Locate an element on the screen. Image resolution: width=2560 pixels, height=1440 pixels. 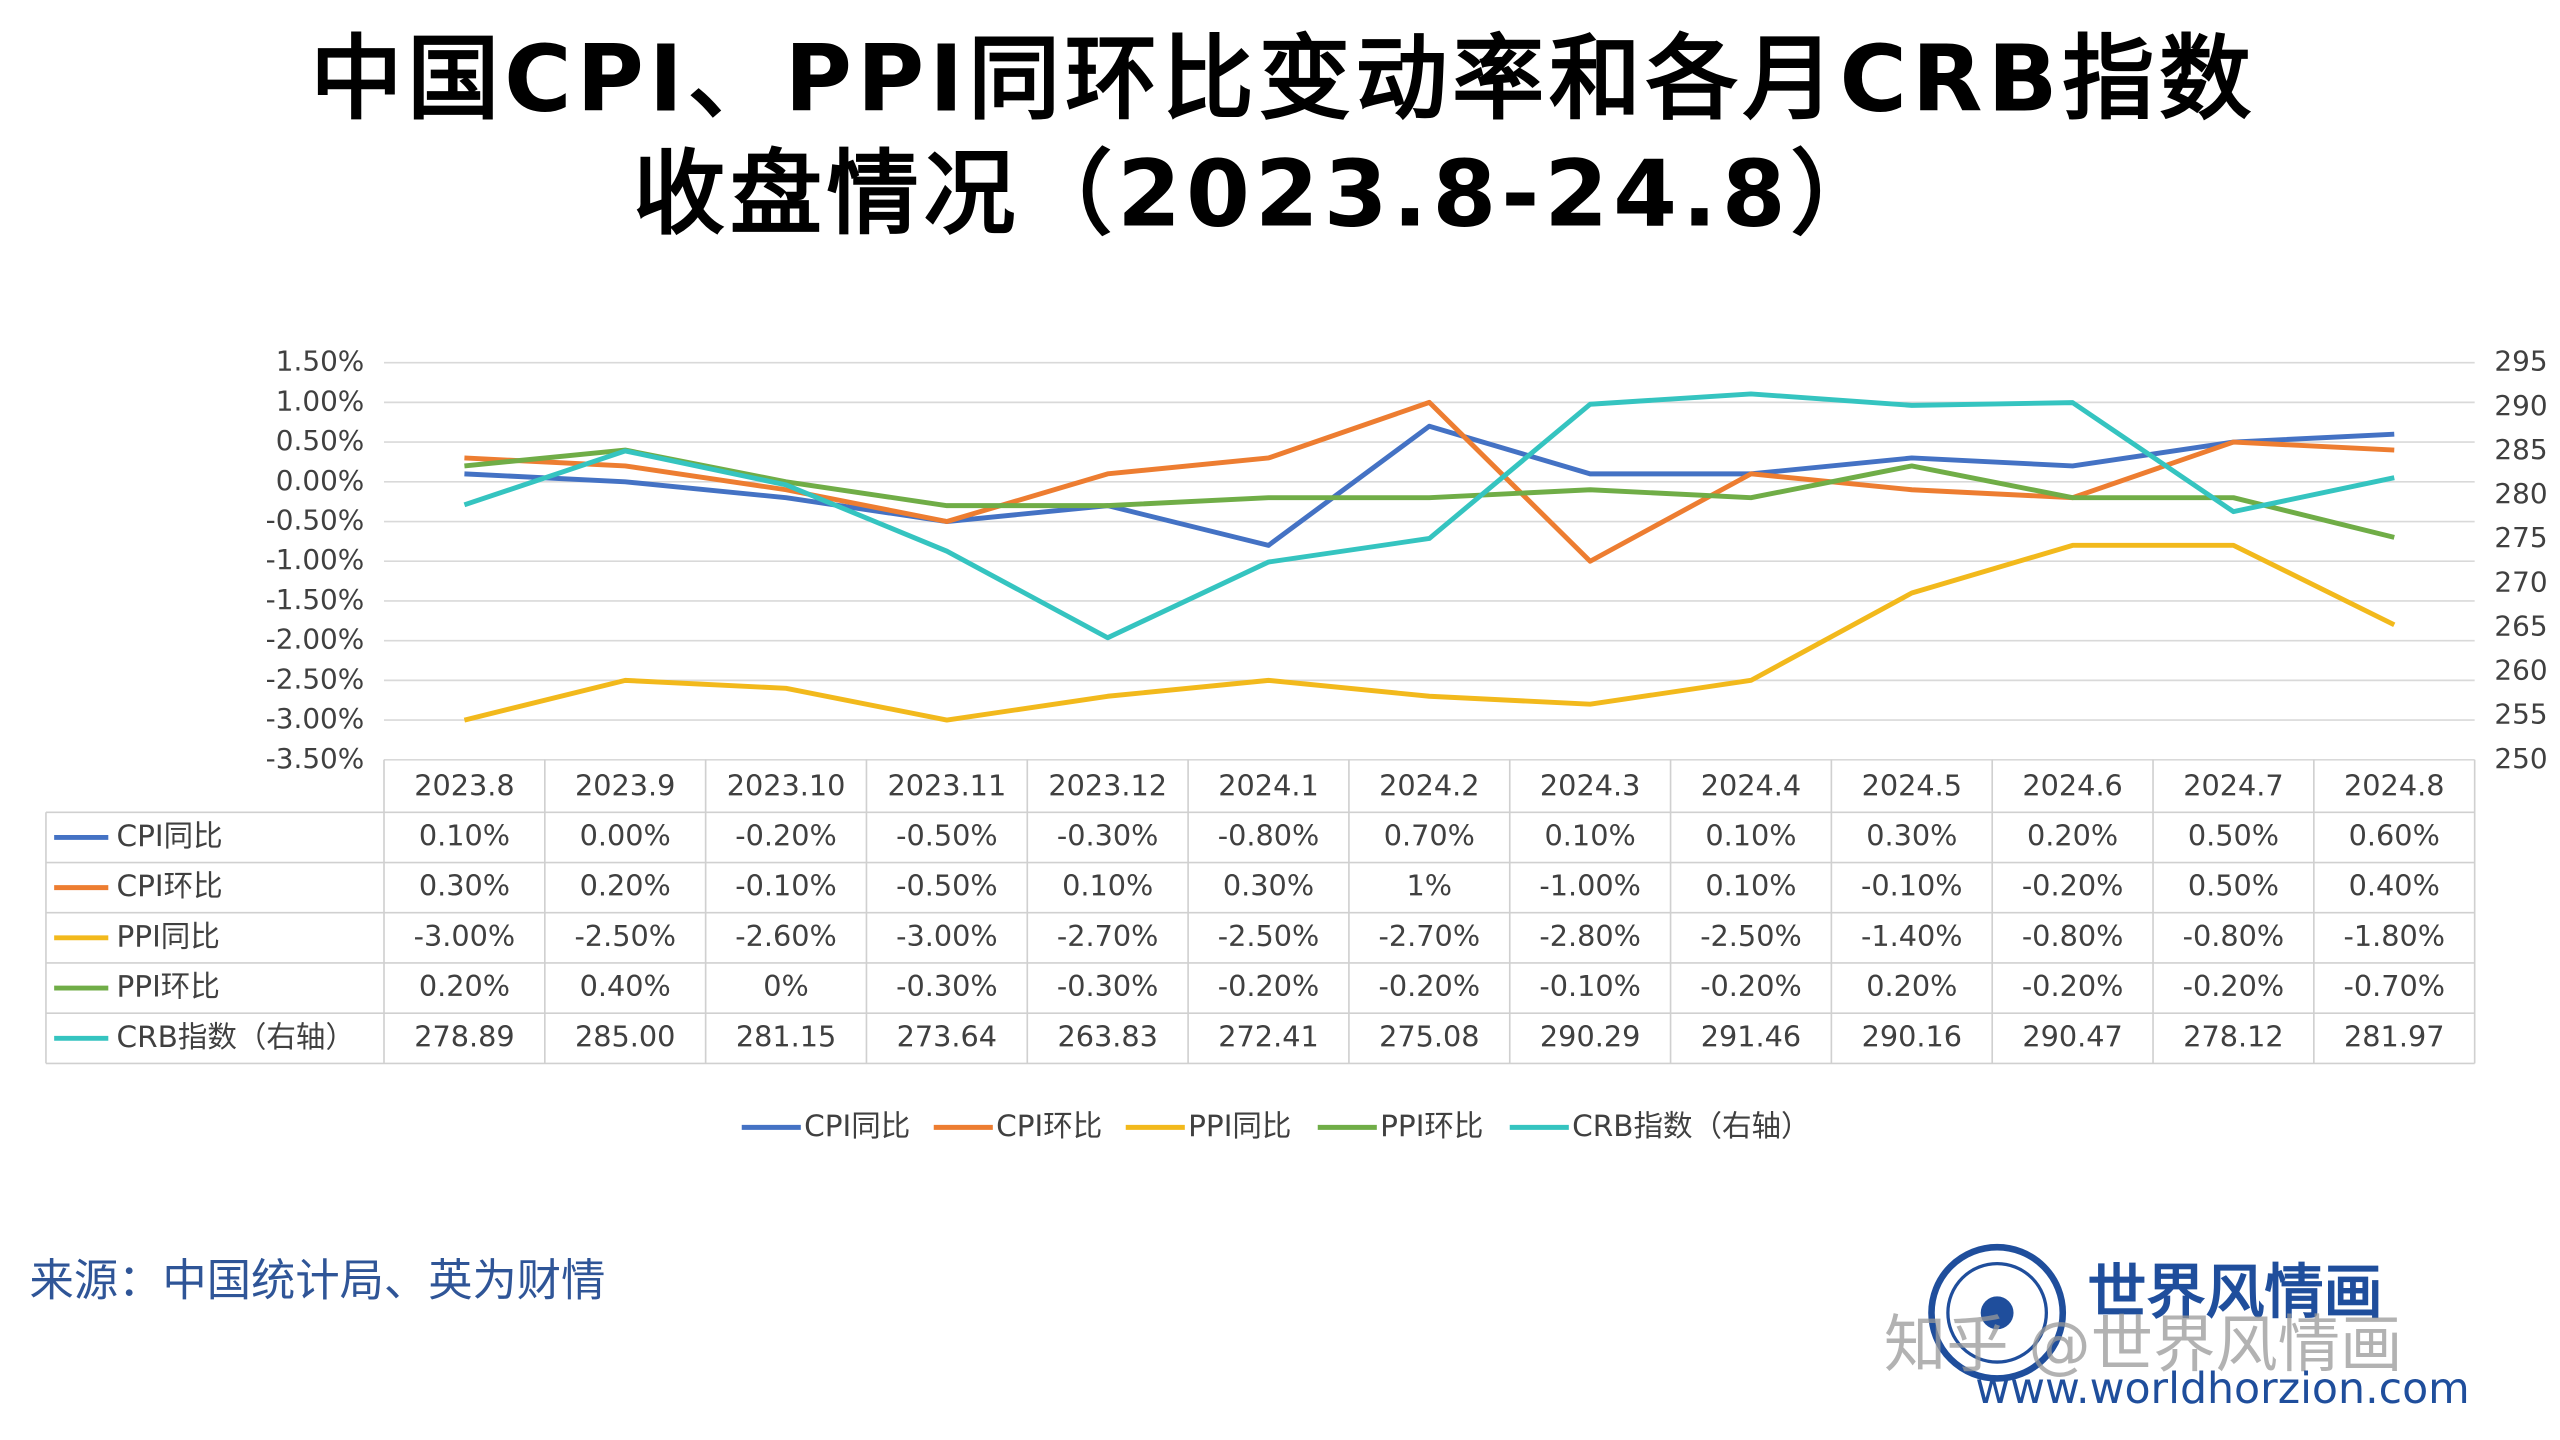
x-tick-label: 2024.3 is located at coordinates (1590, 786).